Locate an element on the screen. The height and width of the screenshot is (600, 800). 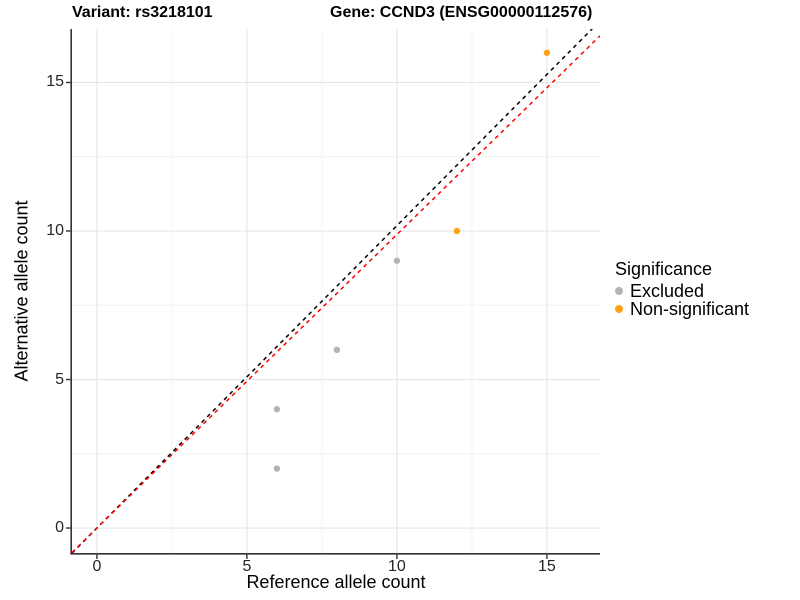
y-axis-title: Alternative allele count is located at coordinates (21, 291).